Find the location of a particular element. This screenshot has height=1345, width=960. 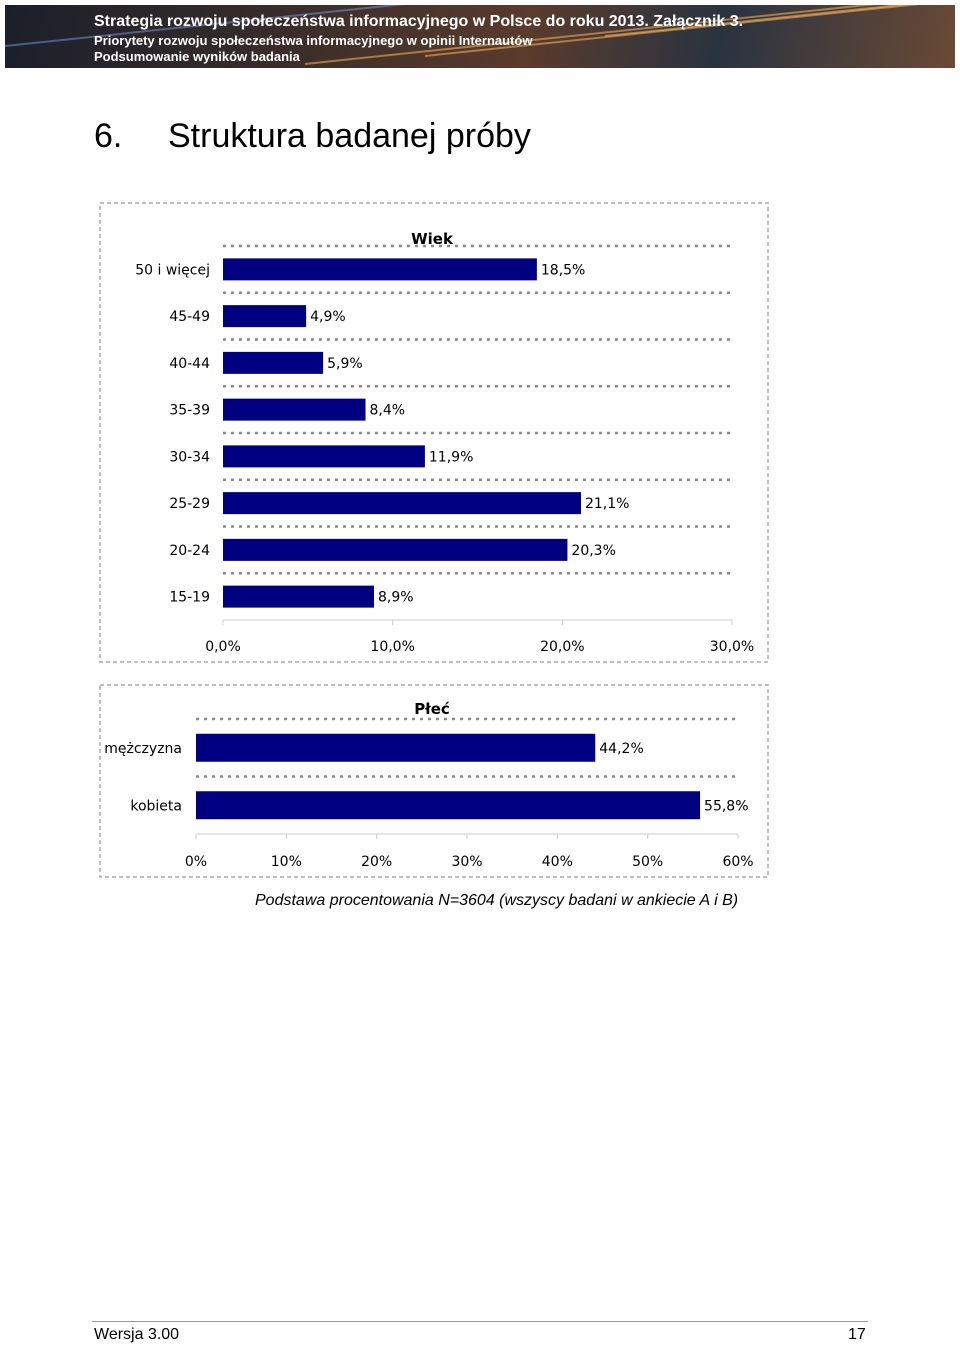

category-label: 20-24 is located at coordinates (189, 551).